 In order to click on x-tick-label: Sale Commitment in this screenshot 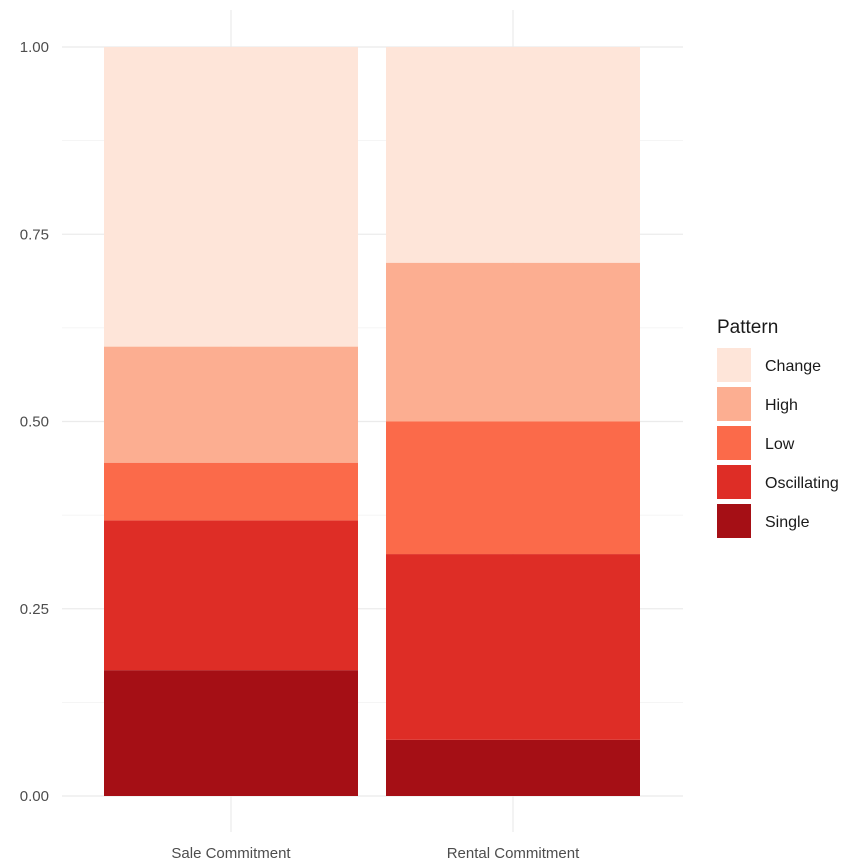, I will do `click(231, 853)`.